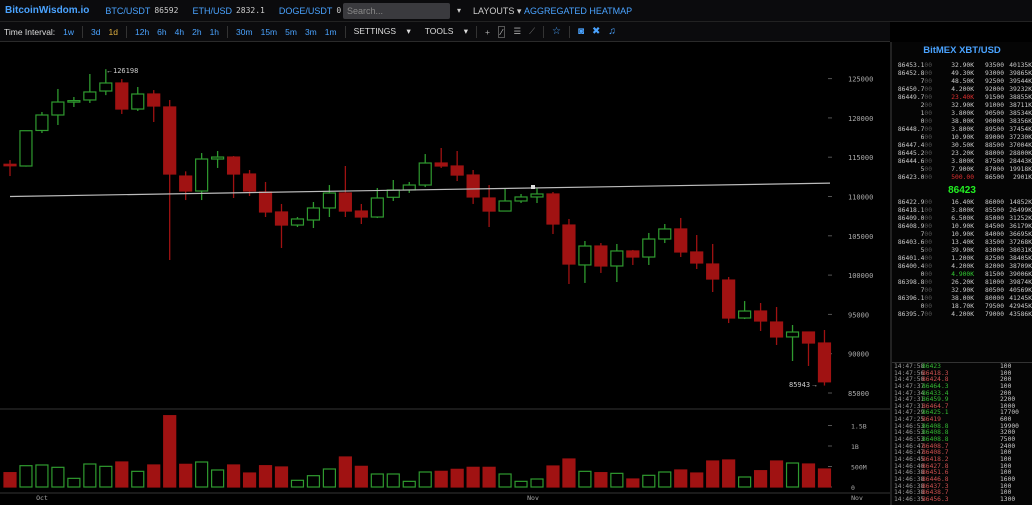 The image size is (1032, 505). I want to click on ask-row: 500 7.900K 87000 19918K, so click(962, 170).